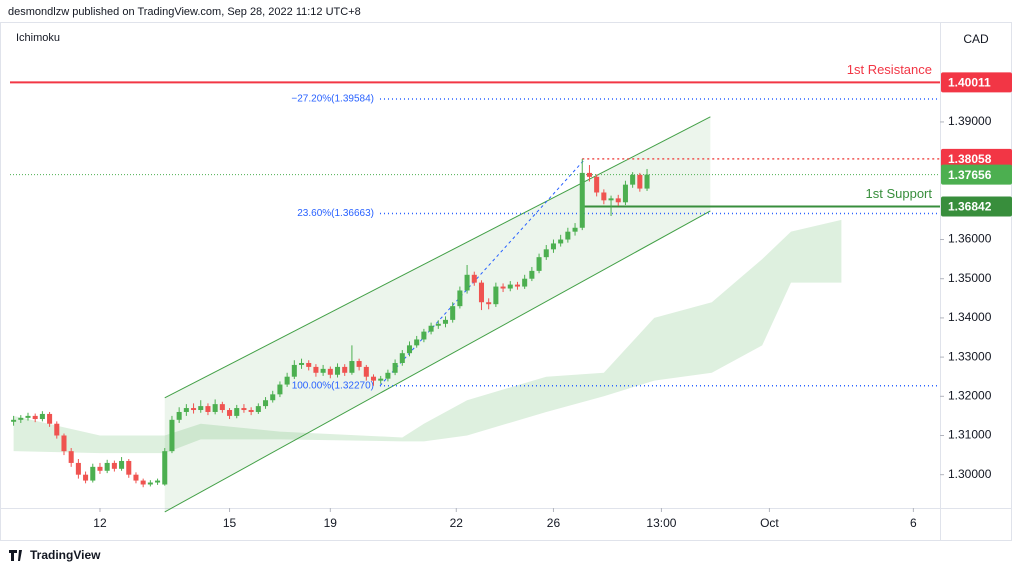  I want to click on last-price-tag-bg, so click(976, 174).